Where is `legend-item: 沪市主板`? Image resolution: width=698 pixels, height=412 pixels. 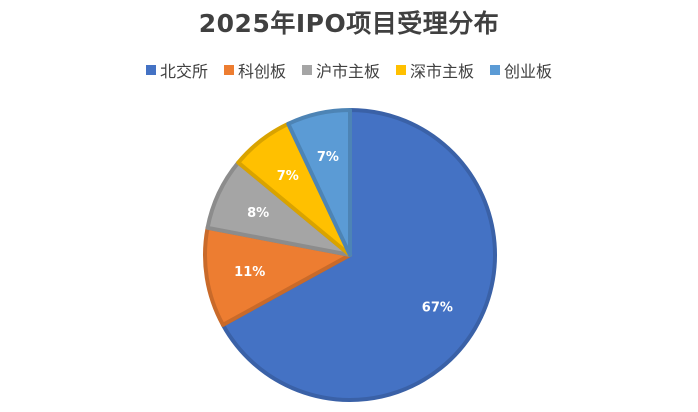 legend-item: 沪市主板 is located at coordinates (340, 70).